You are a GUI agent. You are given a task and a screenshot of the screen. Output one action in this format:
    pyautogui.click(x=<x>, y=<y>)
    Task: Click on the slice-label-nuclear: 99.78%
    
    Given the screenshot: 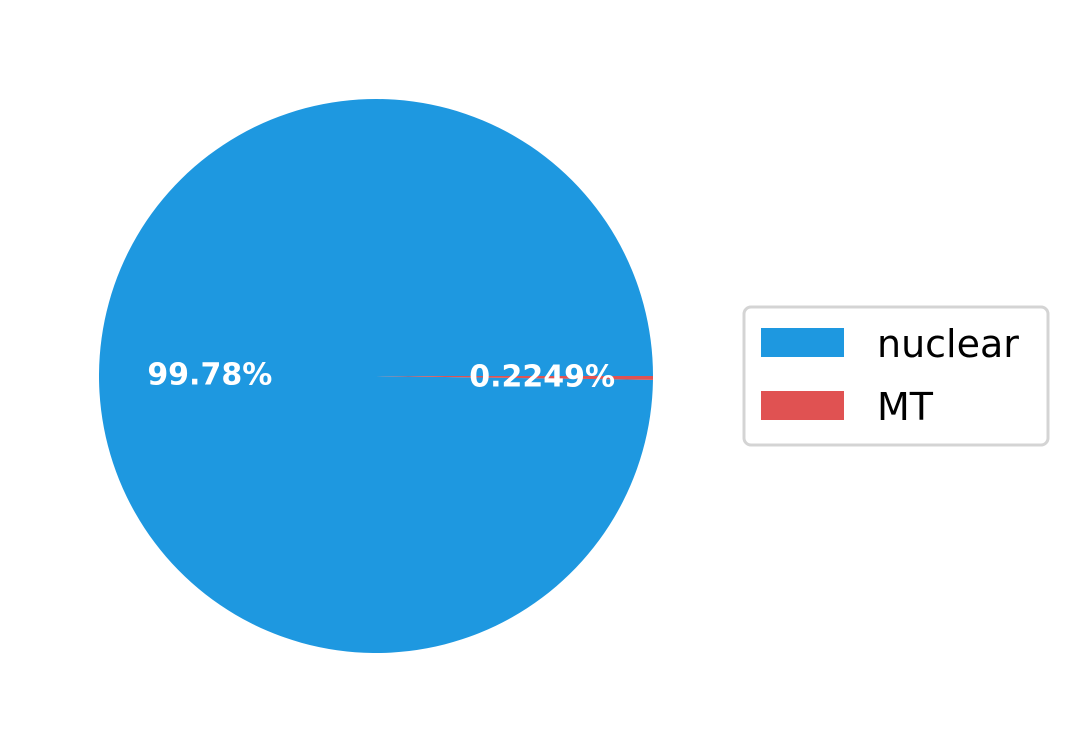 What is the action you would take?
    pyautogui.click(x=209, y=374)
    